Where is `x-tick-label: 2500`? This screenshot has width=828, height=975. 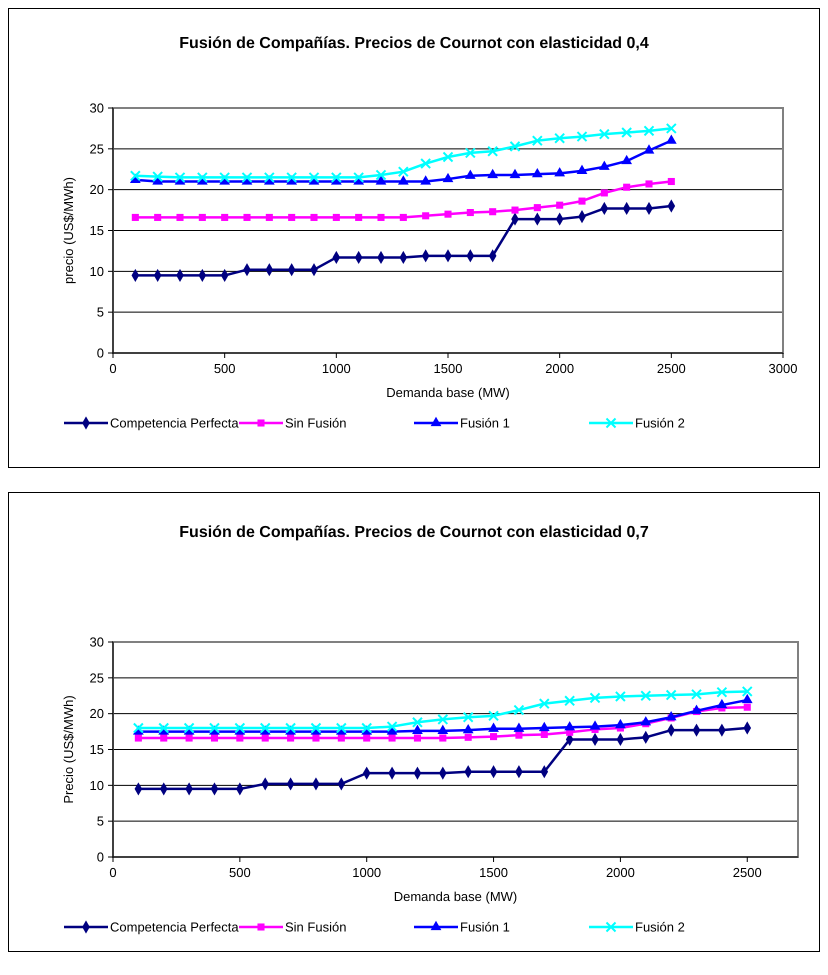 x-tick-label: 2500 is located at coordinates (747, 872).